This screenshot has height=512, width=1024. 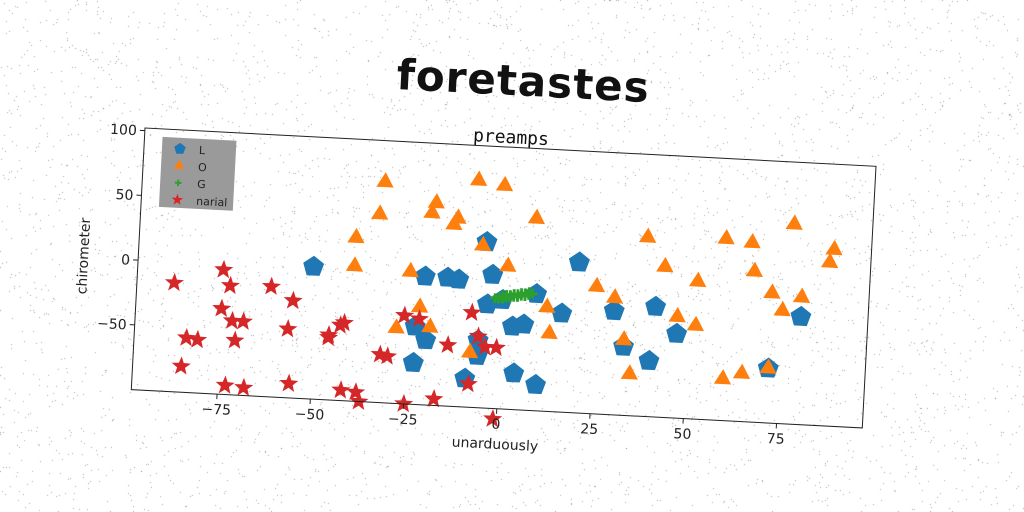 What do you see at coordinates (216, 410) in the screenshot?
I see `x-tick-label: −75` at bounding box center [216, 410].